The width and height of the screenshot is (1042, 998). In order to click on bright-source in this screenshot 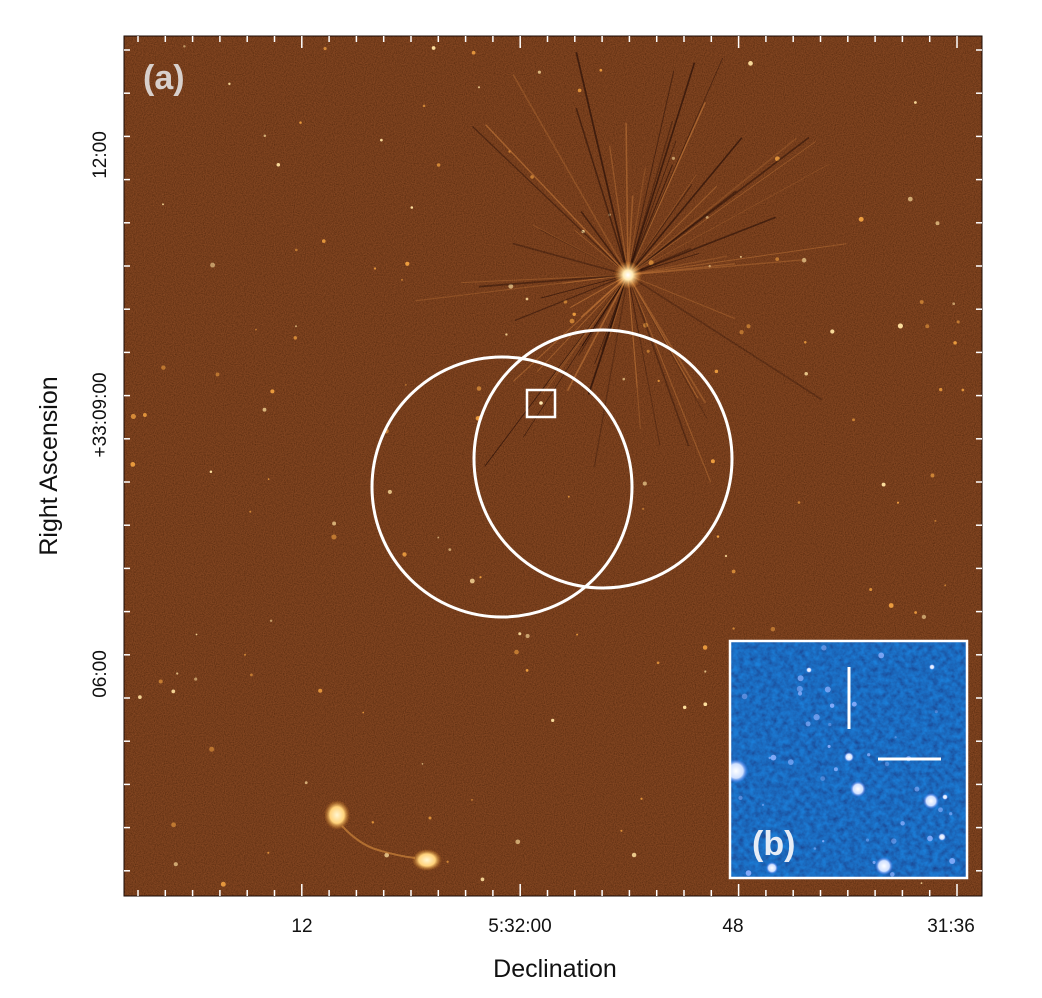, I will do `click(628, 275)`.